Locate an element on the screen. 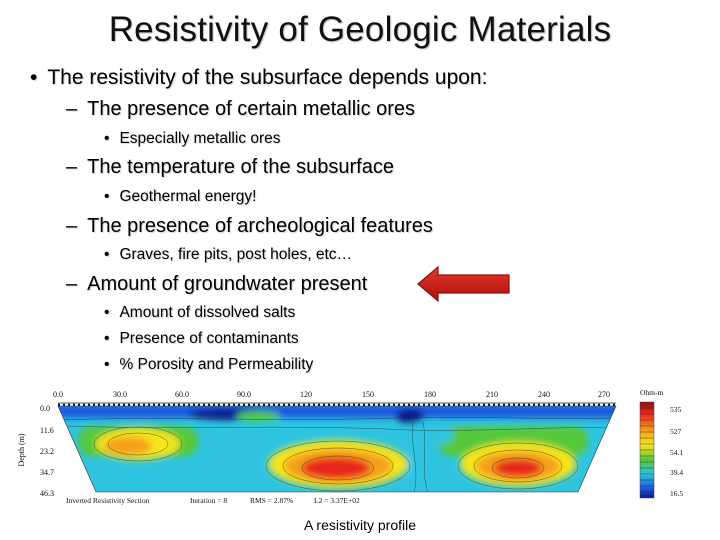 This screenshot has width=720, height=540. sub-bullet-groundwater: – Amount of groundwater present is located at coordinates (216, 284).